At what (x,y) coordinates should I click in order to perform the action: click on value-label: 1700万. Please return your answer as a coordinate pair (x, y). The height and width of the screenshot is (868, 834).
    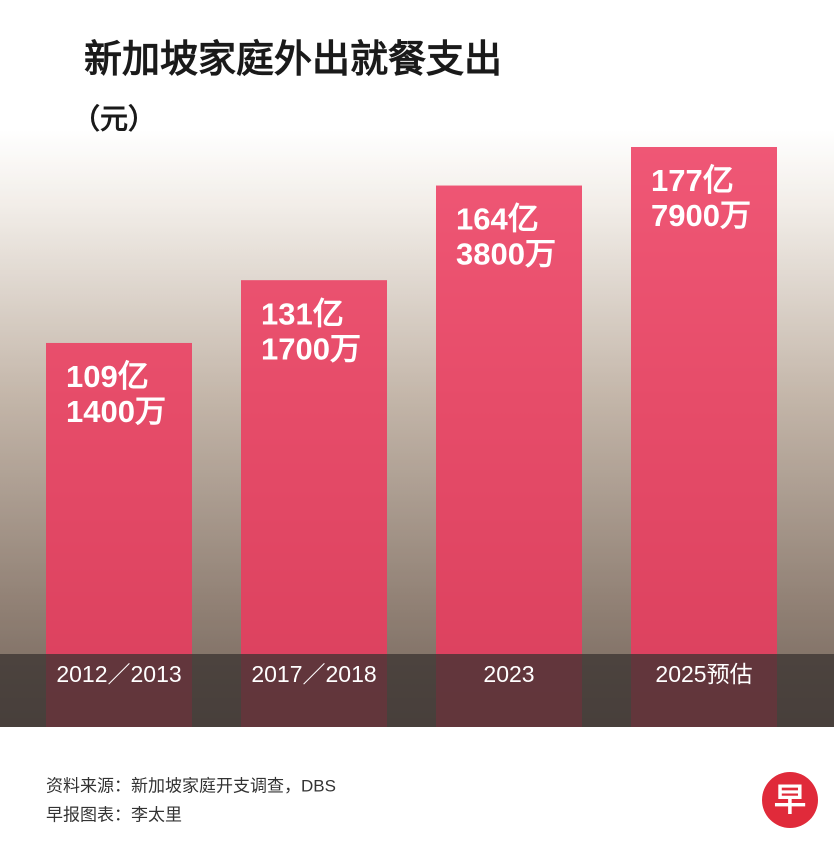
    Looking at the image, I should click on (311, 348).